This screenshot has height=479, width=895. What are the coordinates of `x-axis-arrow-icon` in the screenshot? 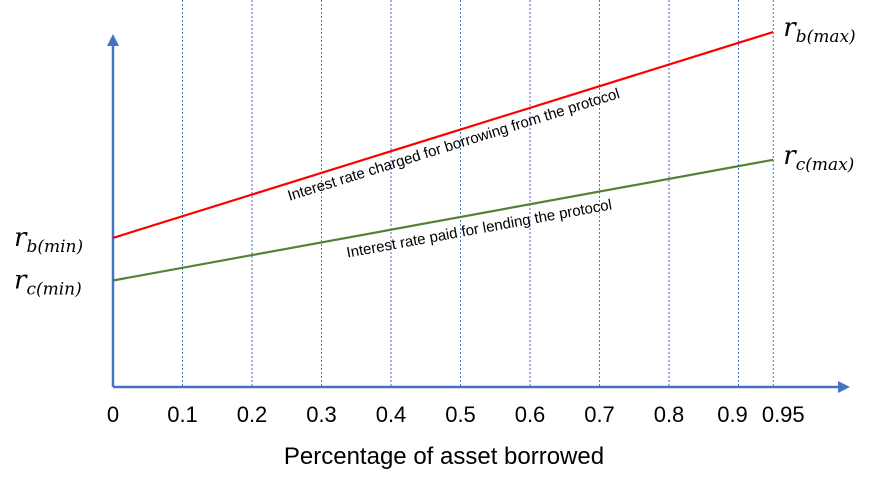 It's located at (844, 387).